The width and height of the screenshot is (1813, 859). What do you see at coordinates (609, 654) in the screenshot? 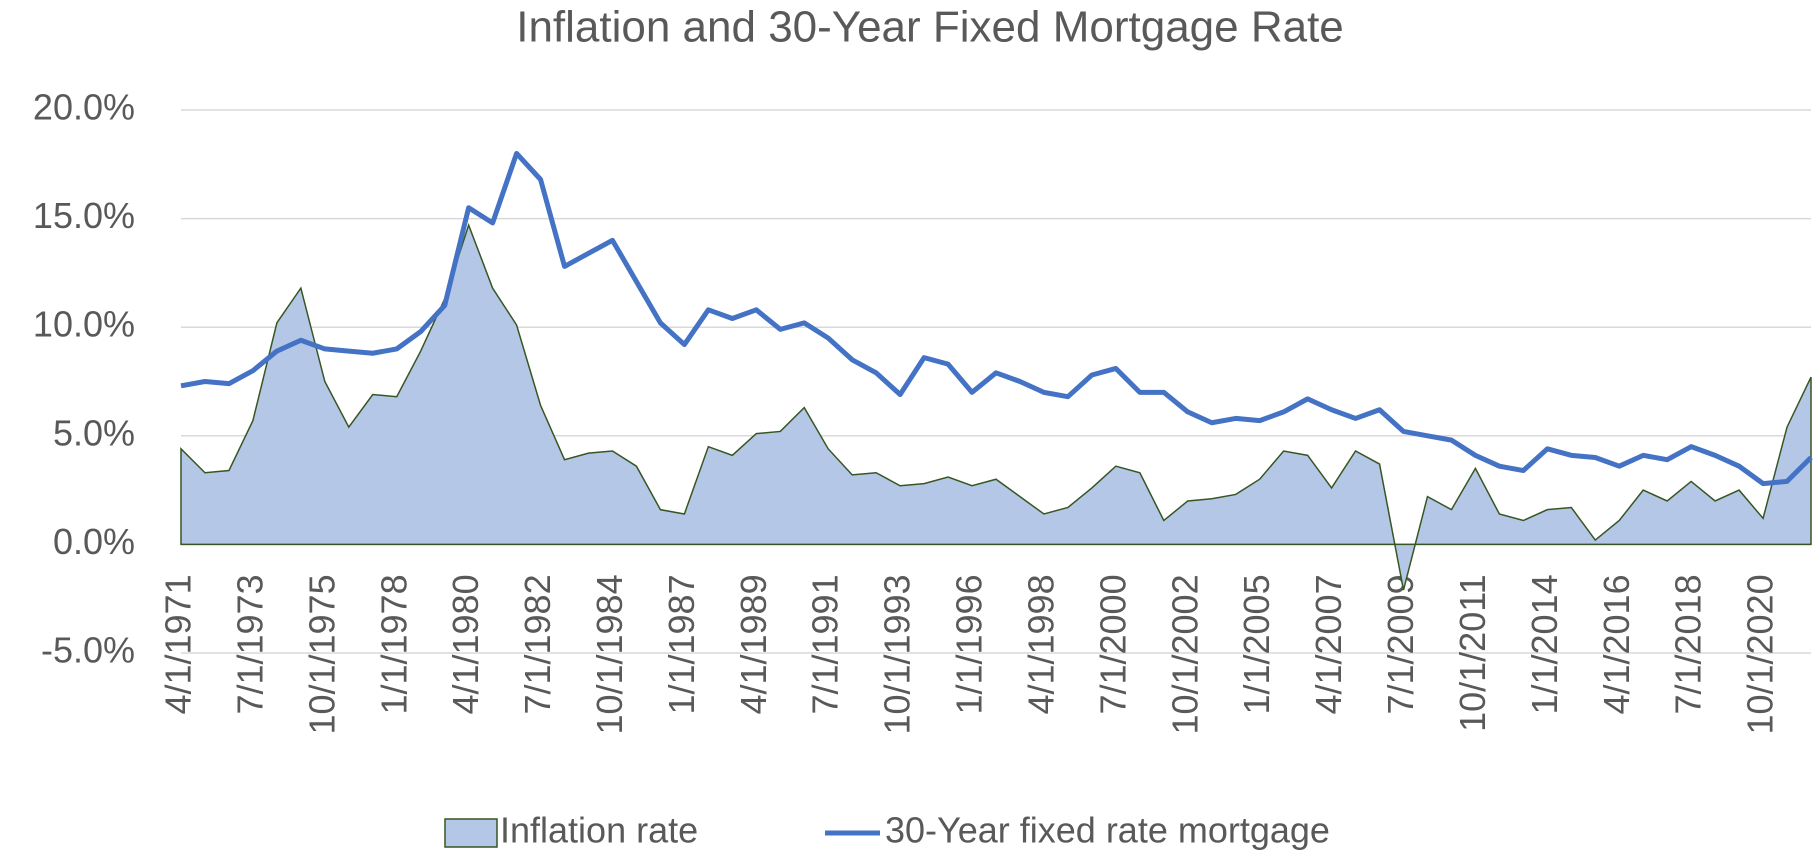
I see `x-tick-label: 10/1/1984` at bounding box center [609, 654].